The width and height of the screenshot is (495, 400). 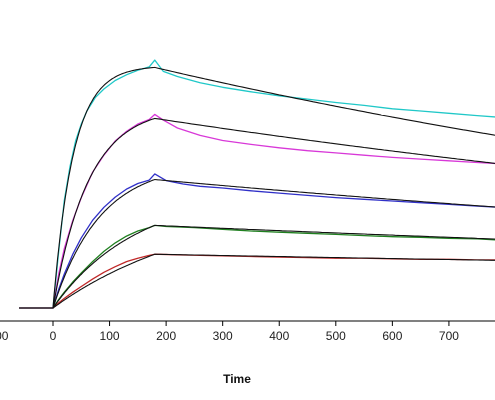 I want to click on x-tick-label: 300, so click(x=223, y=336).